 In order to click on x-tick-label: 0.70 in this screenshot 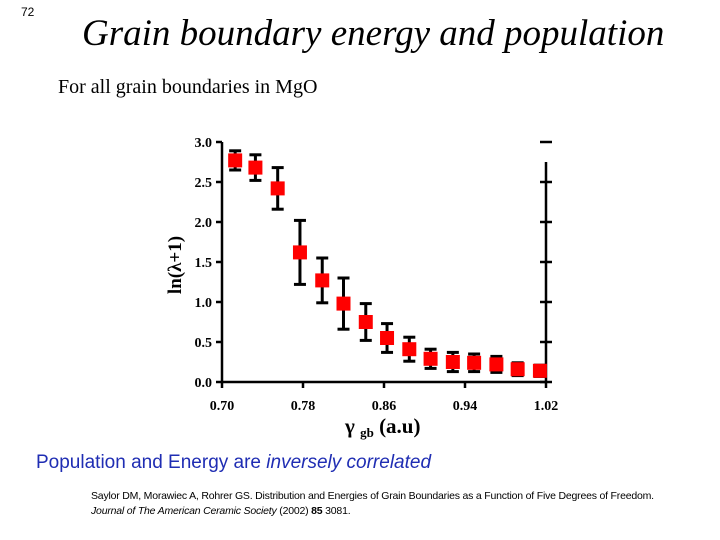, I will do `click(222, 406)`.